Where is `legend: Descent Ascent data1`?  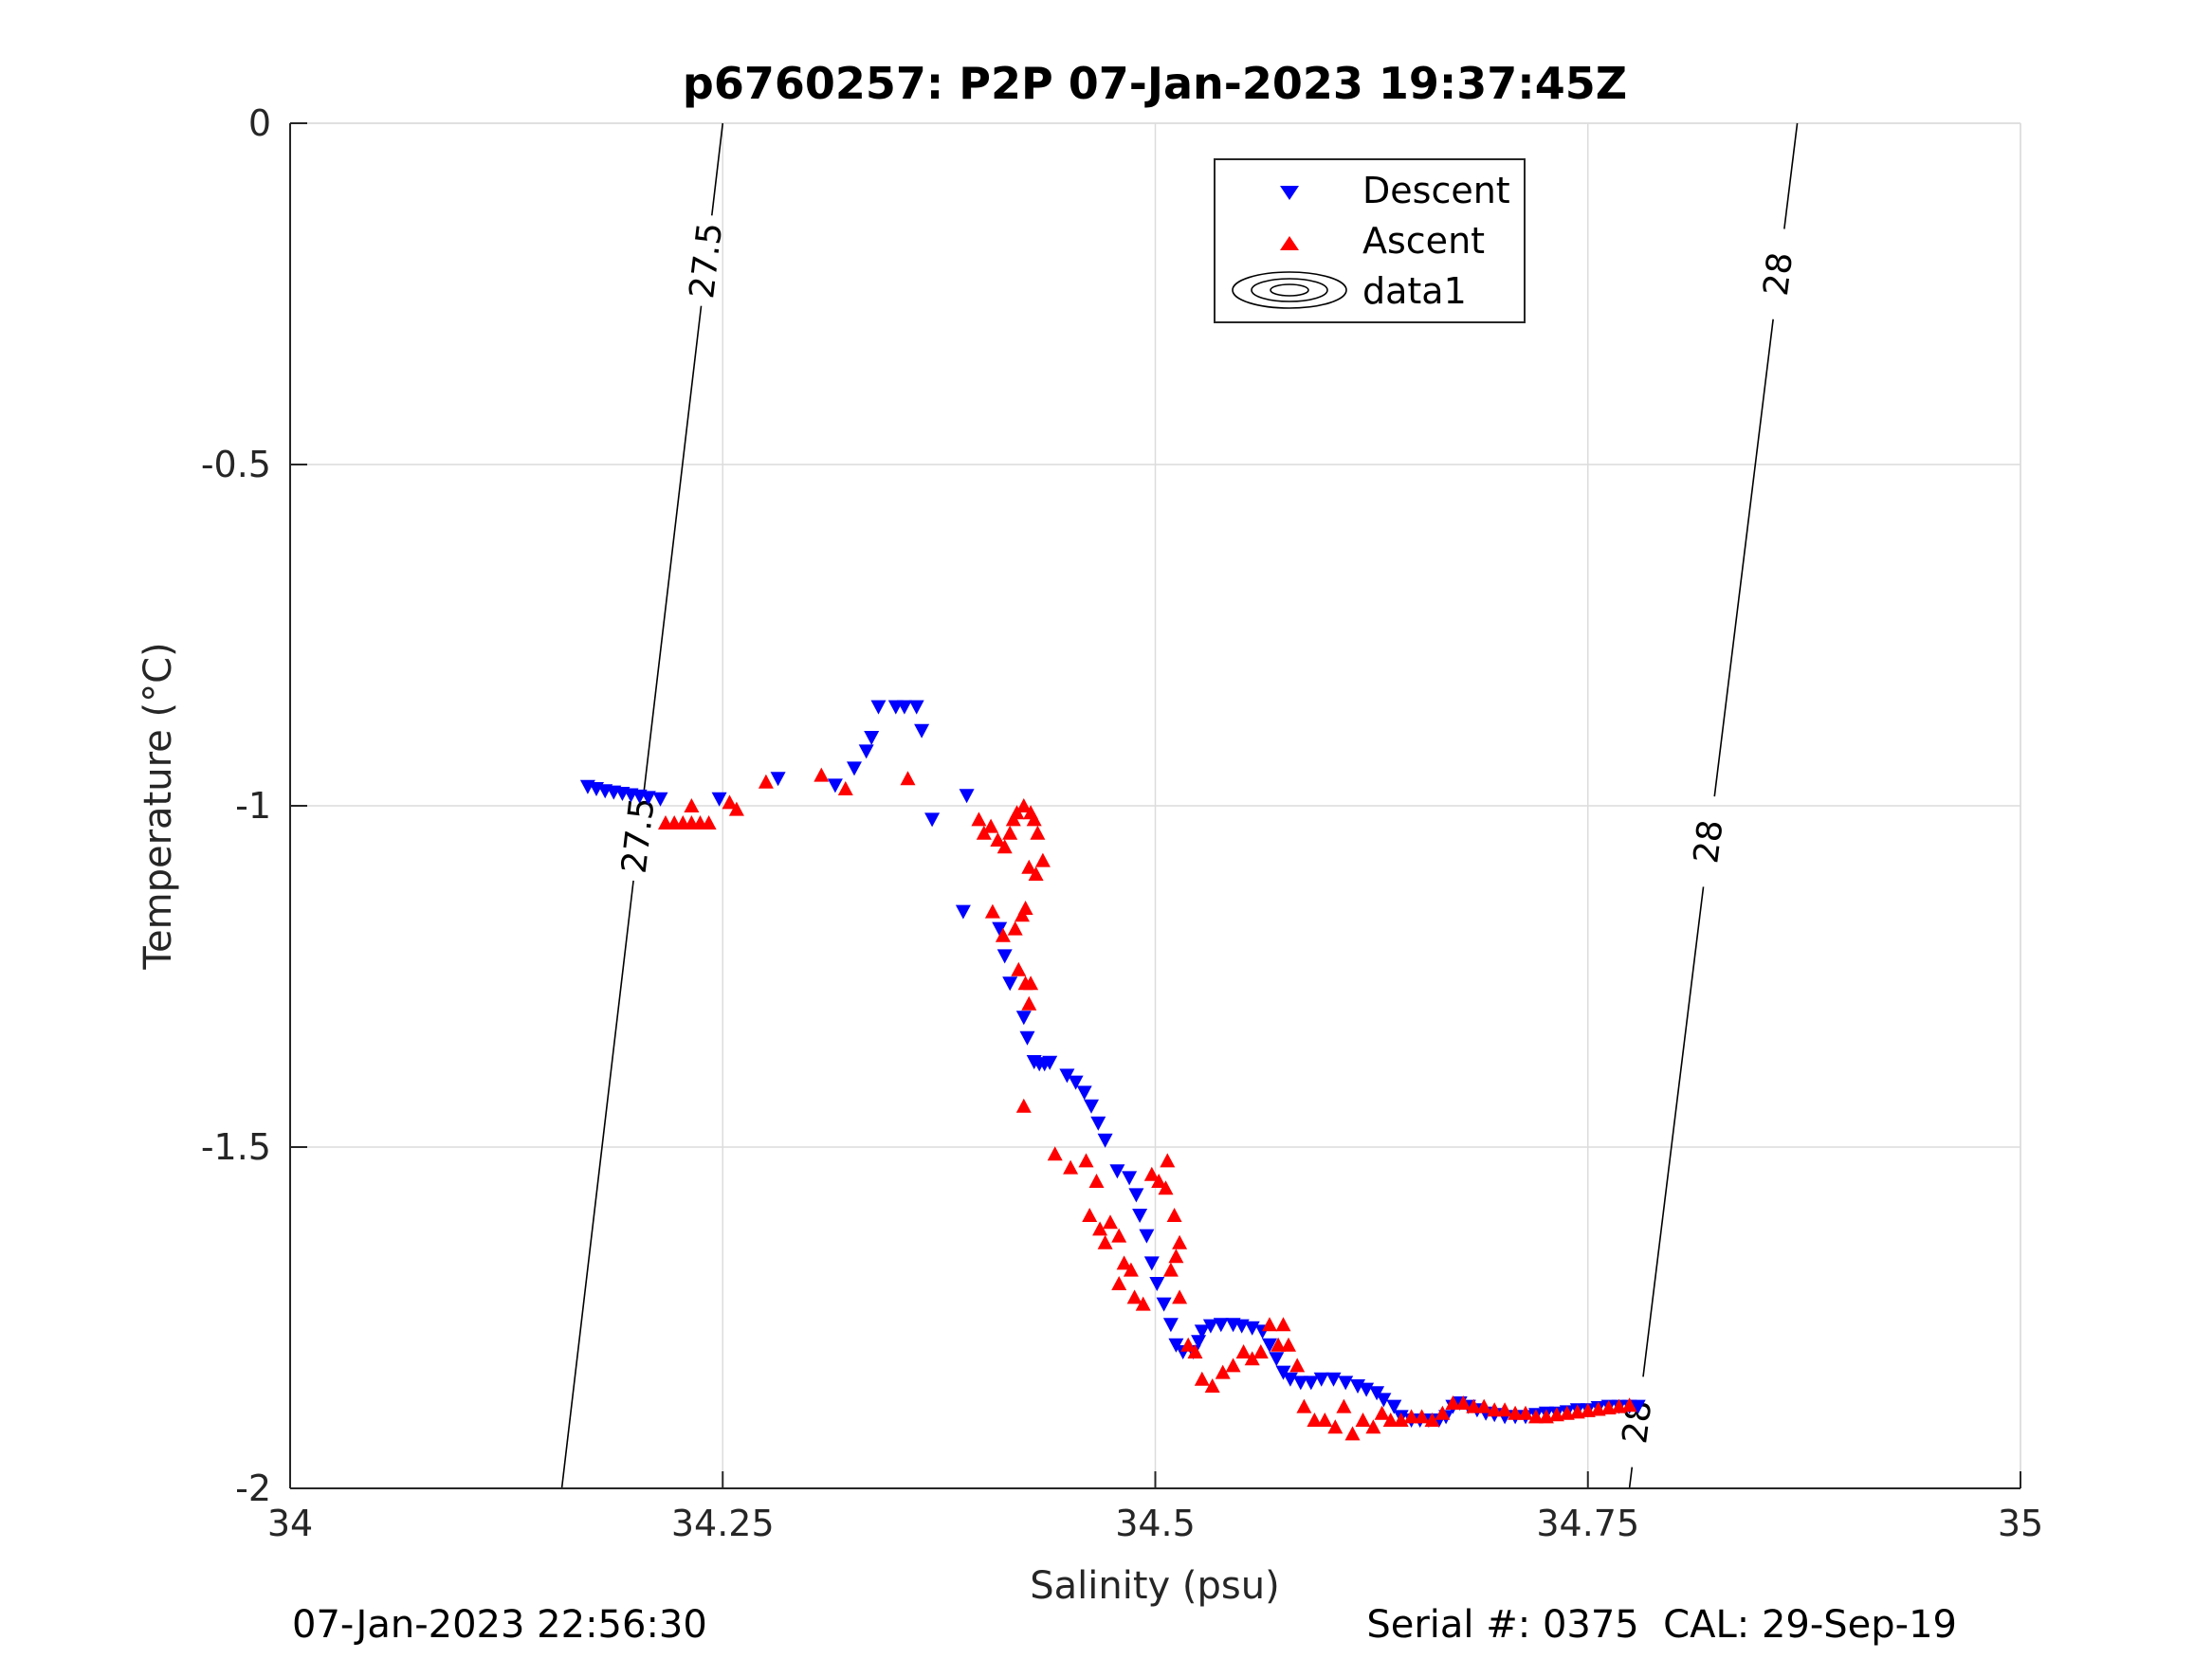
legend: Descent Ascent data1 is located at coordinates (1370, 240).